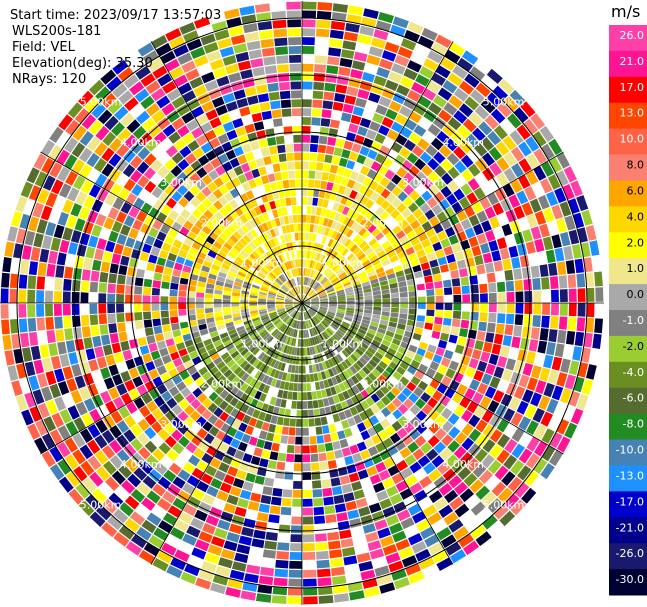 This screenshot has height=607, width=647. I want to click on colorbar-tick-label: -21.0, so click(630, 527).